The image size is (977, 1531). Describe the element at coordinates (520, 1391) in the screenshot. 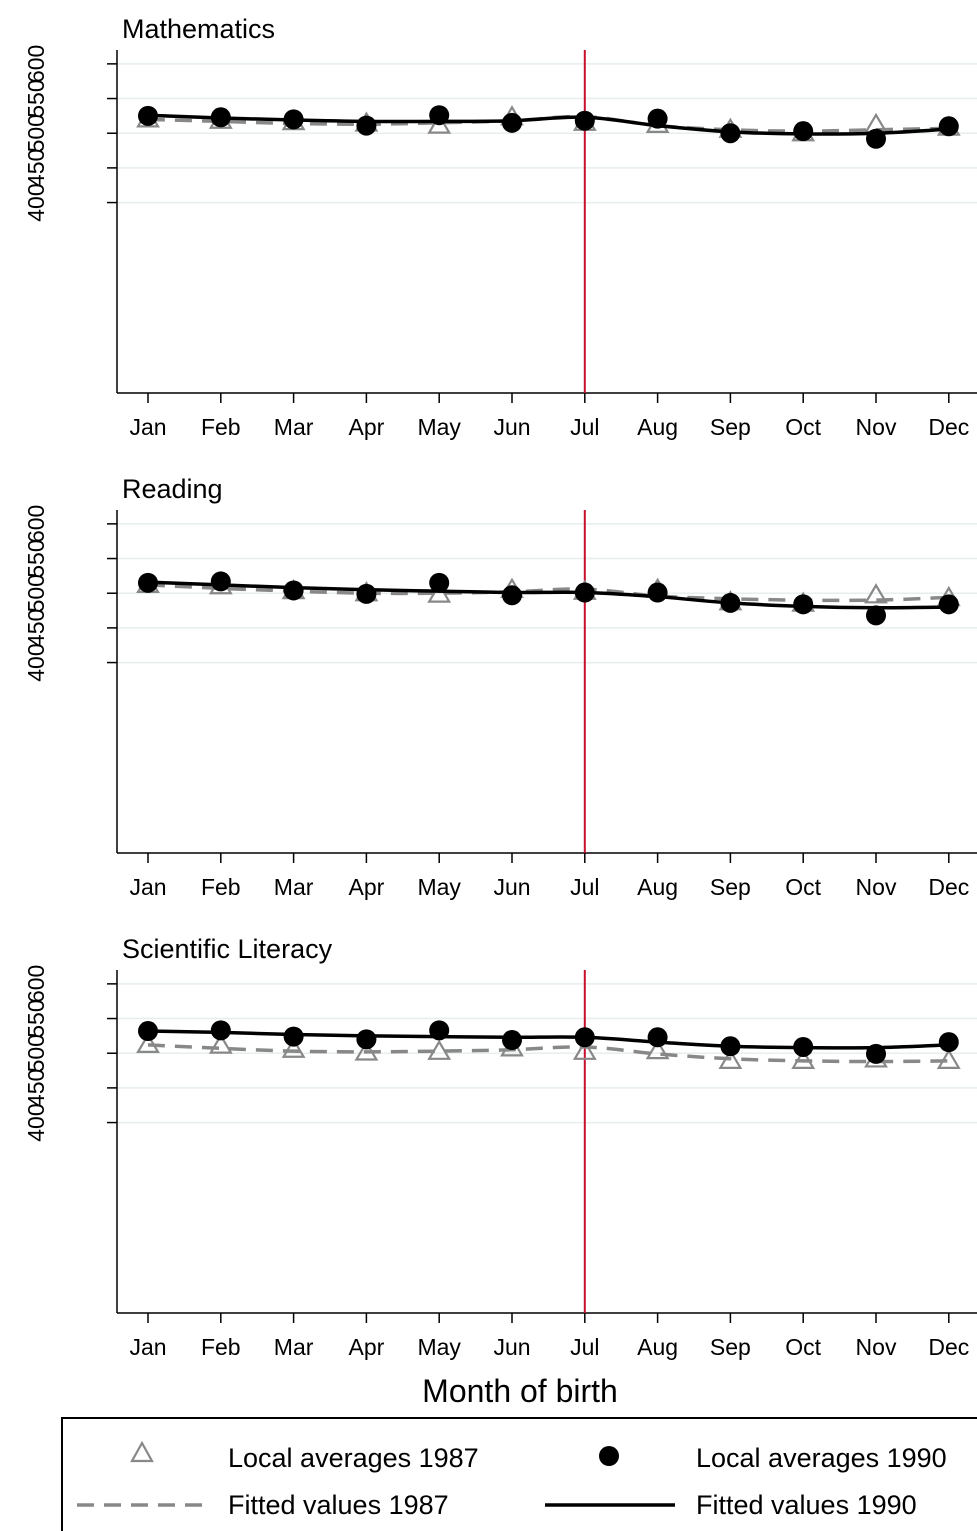

I see `x-axis-label: Month of birth` at that location.